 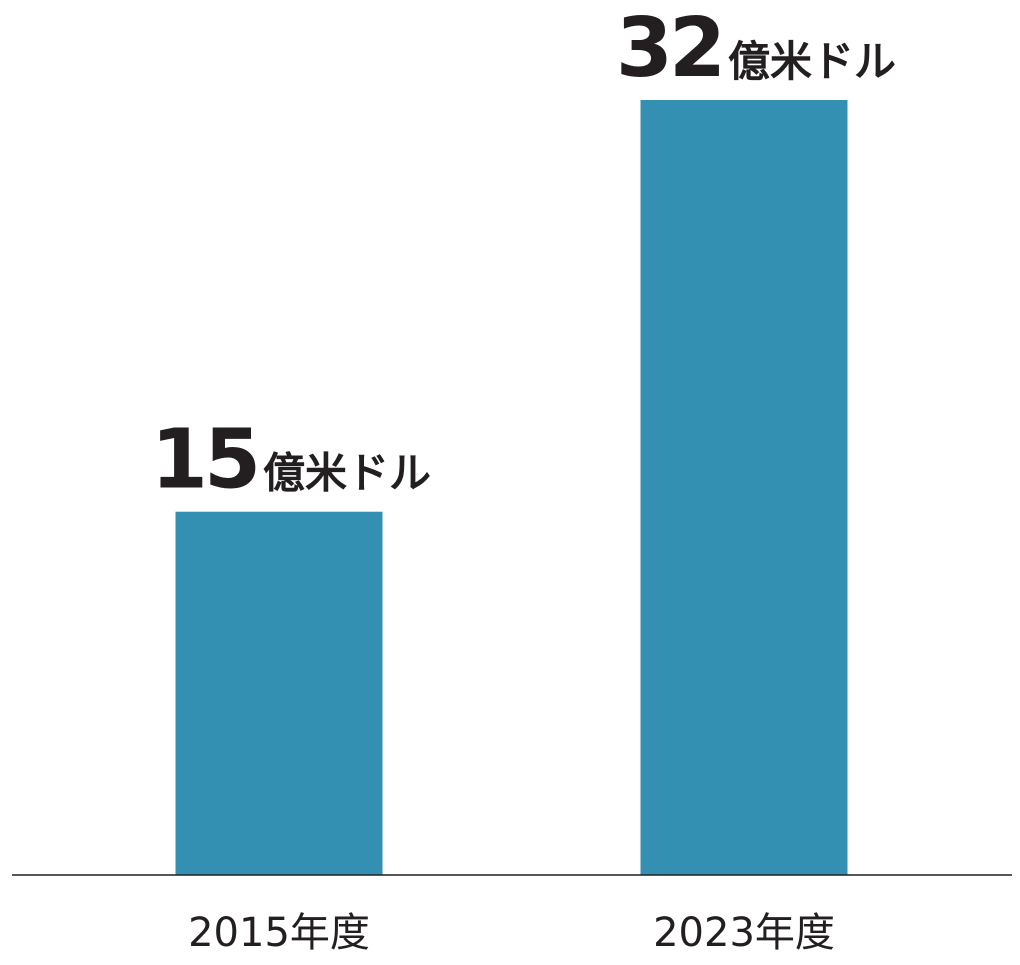 What do you see at coordinates (204, 460) in the screenshot?
I see `value-number-1: 15` at bounding box center [204, 460].